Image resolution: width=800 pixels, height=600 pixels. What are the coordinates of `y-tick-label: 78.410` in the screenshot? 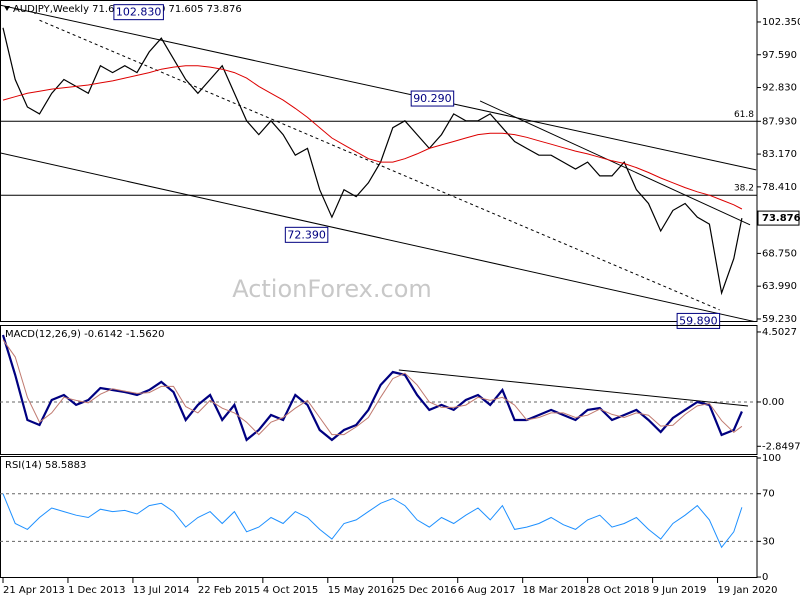 It's located at (779, 187).